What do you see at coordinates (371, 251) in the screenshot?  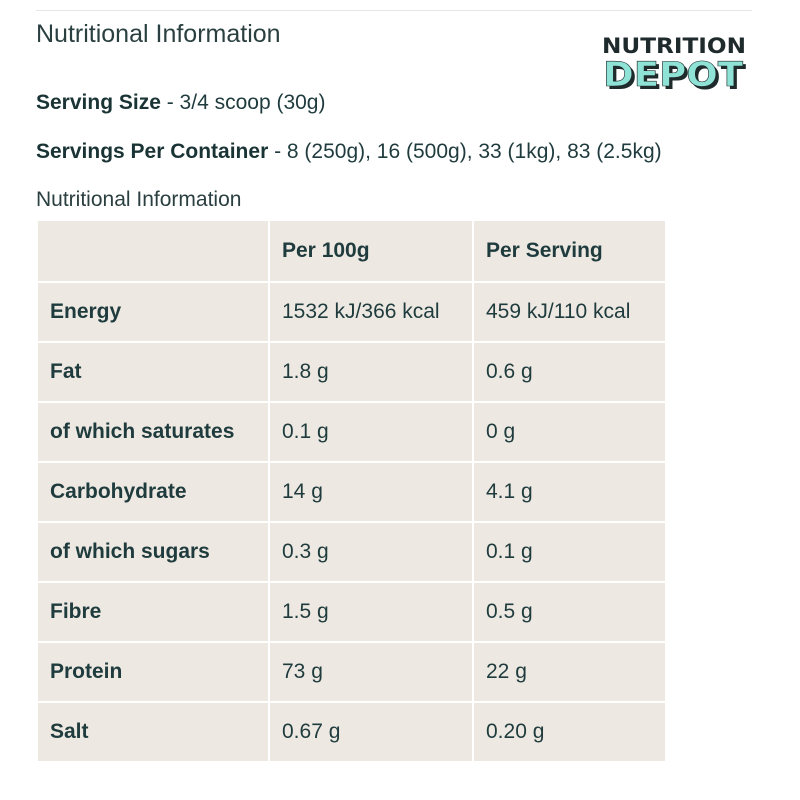 I see `header-per-100g: Per 100g` at bounding box center [371, 251].